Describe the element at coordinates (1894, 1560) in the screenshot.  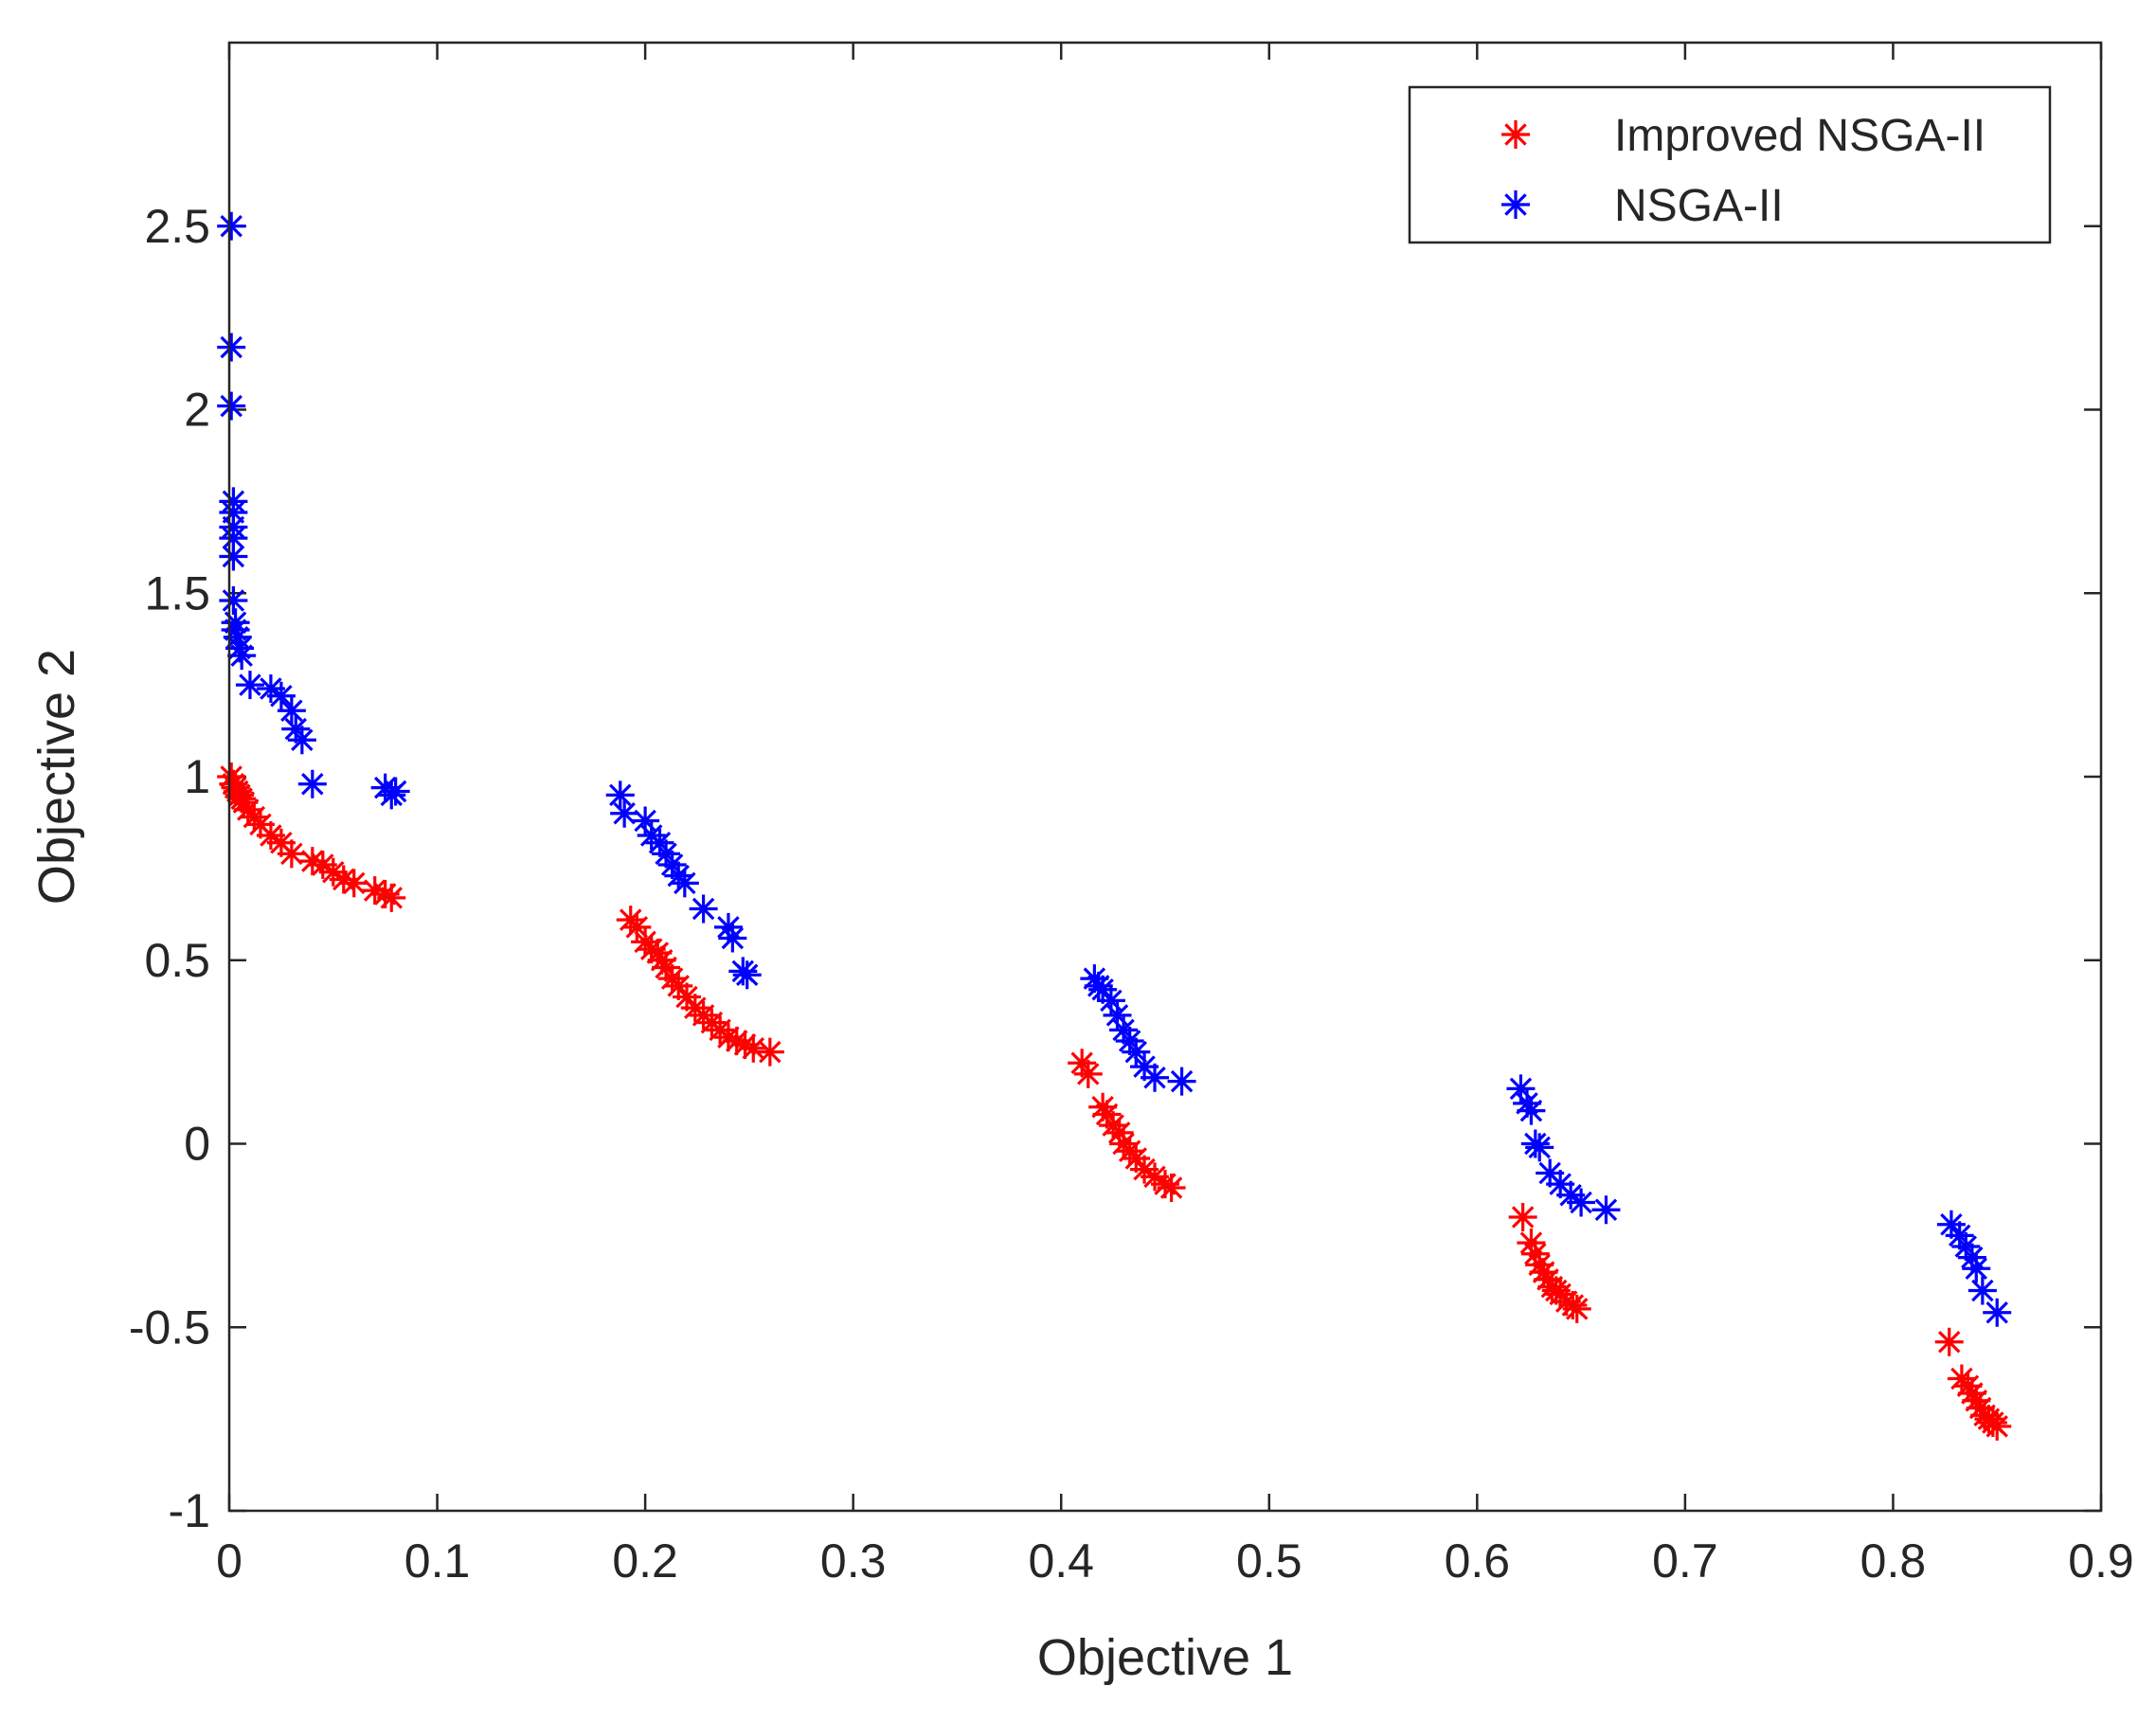
I see `x-tick-label: 0.8` at that location.